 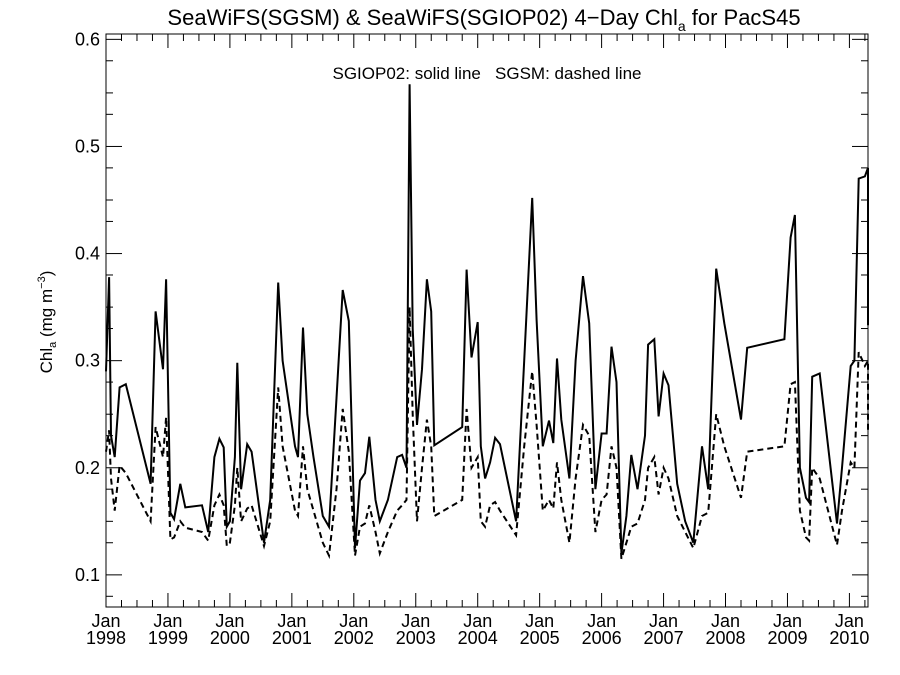 I want to click on x-tick-label-year: 2003, so click(x=416, y=638).